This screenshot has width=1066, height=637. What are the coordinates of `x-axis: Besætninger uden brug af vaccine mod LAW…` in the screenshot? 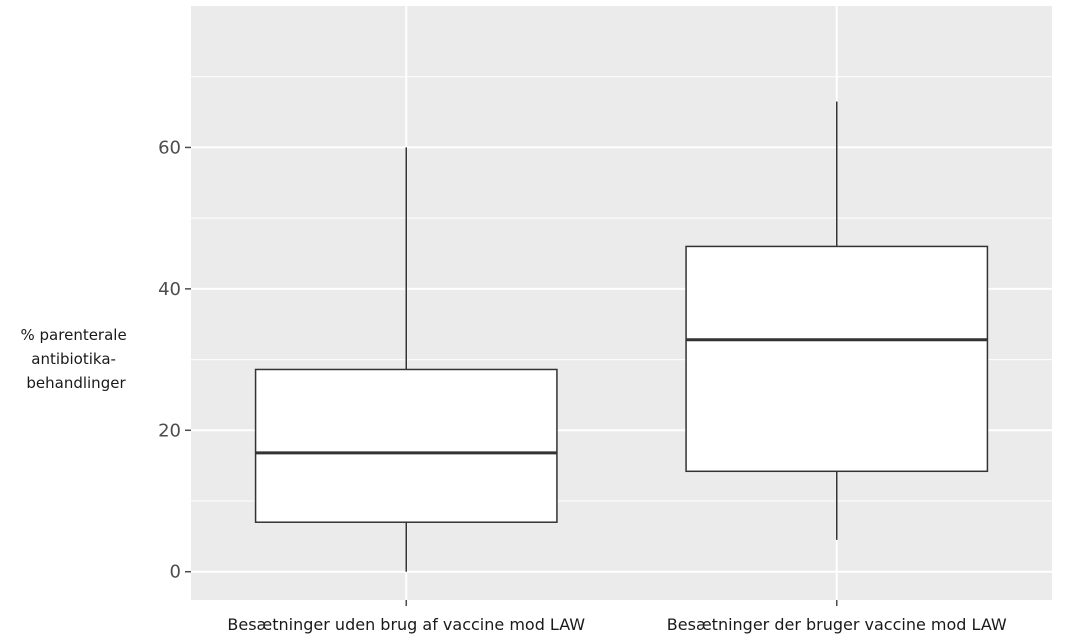 It's located at (617, 617).